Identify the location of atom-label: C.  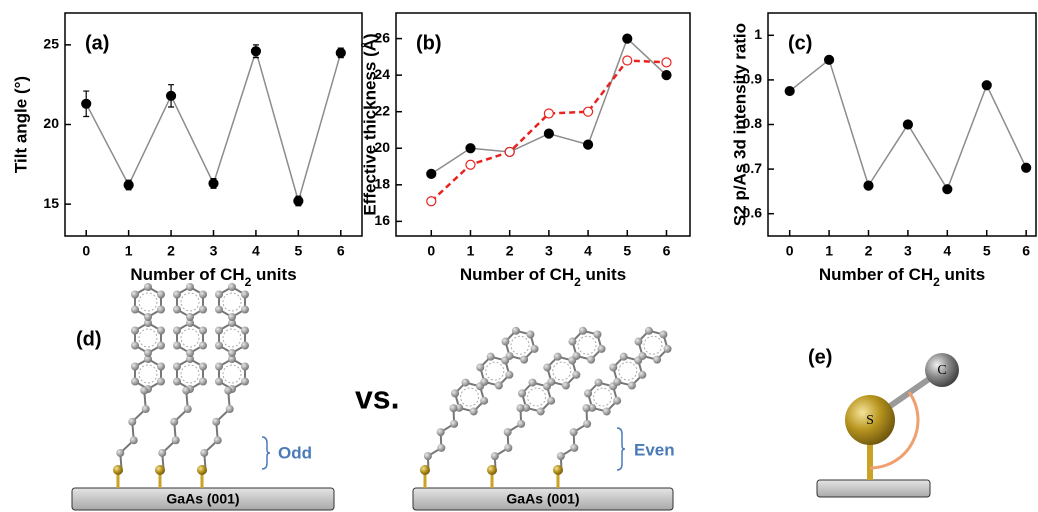
(941, 370).